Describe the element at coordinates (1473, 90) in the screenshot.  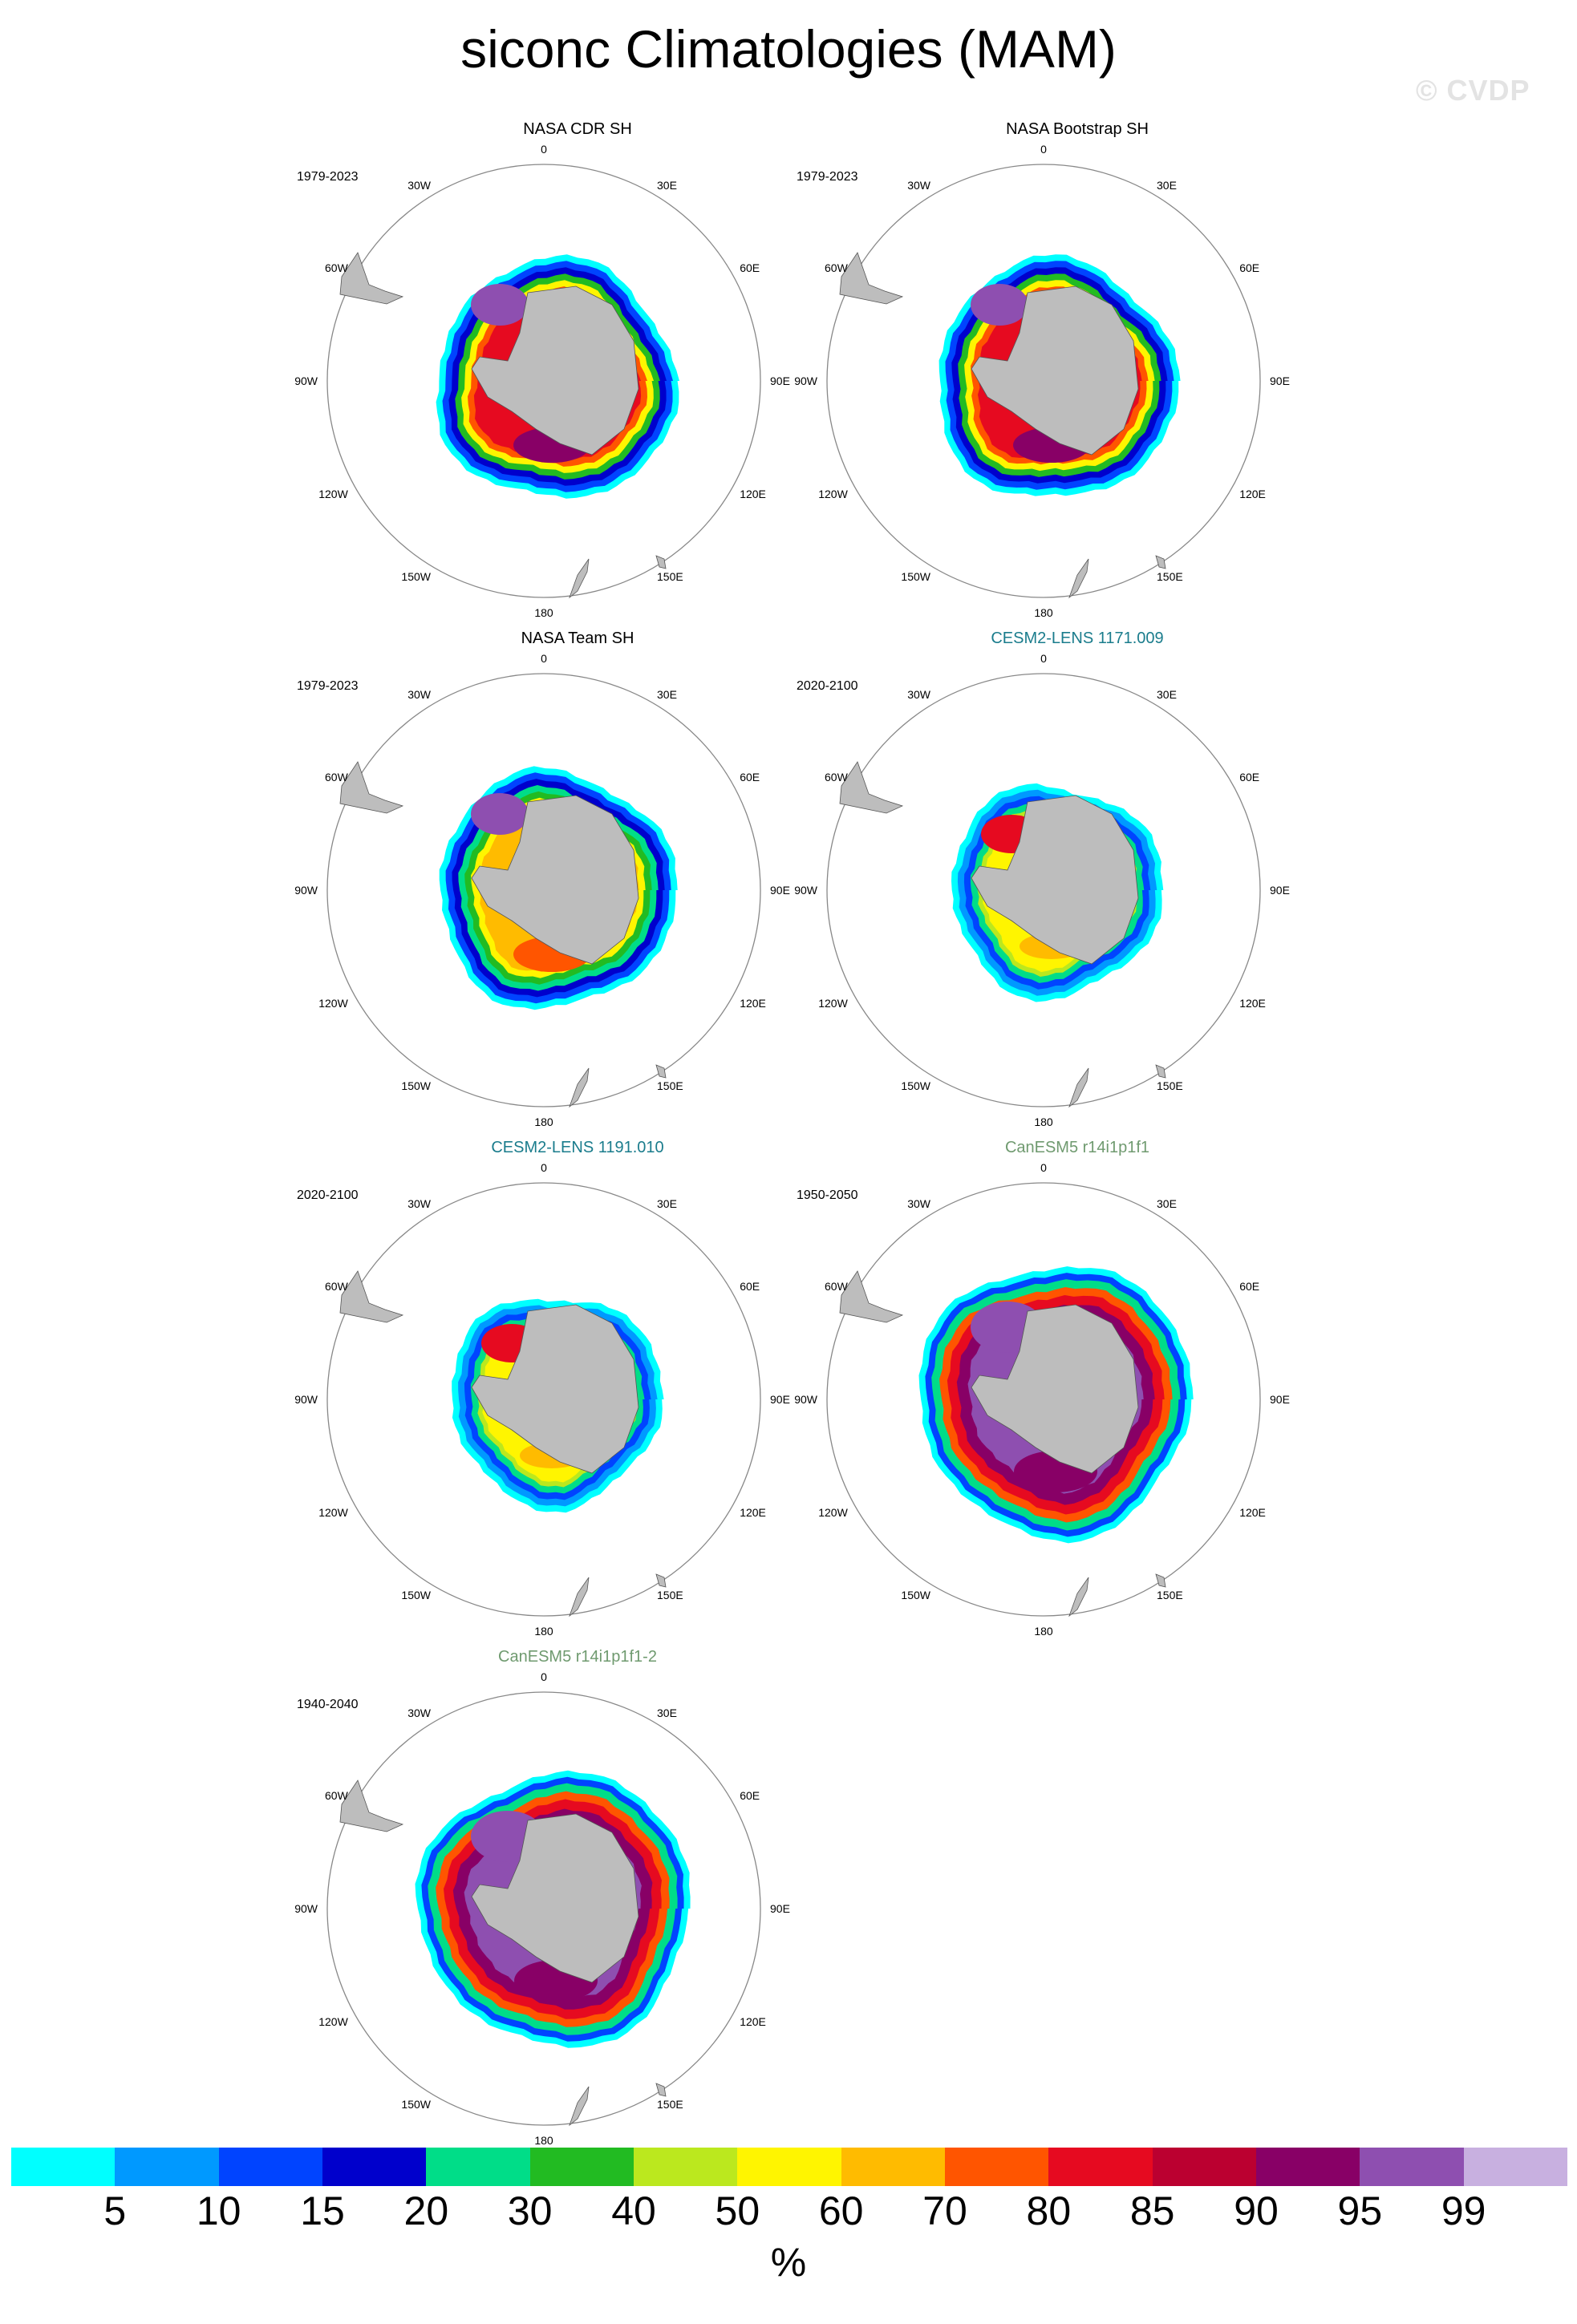
I see `cvdp-watermark: © CVDP` at that location.